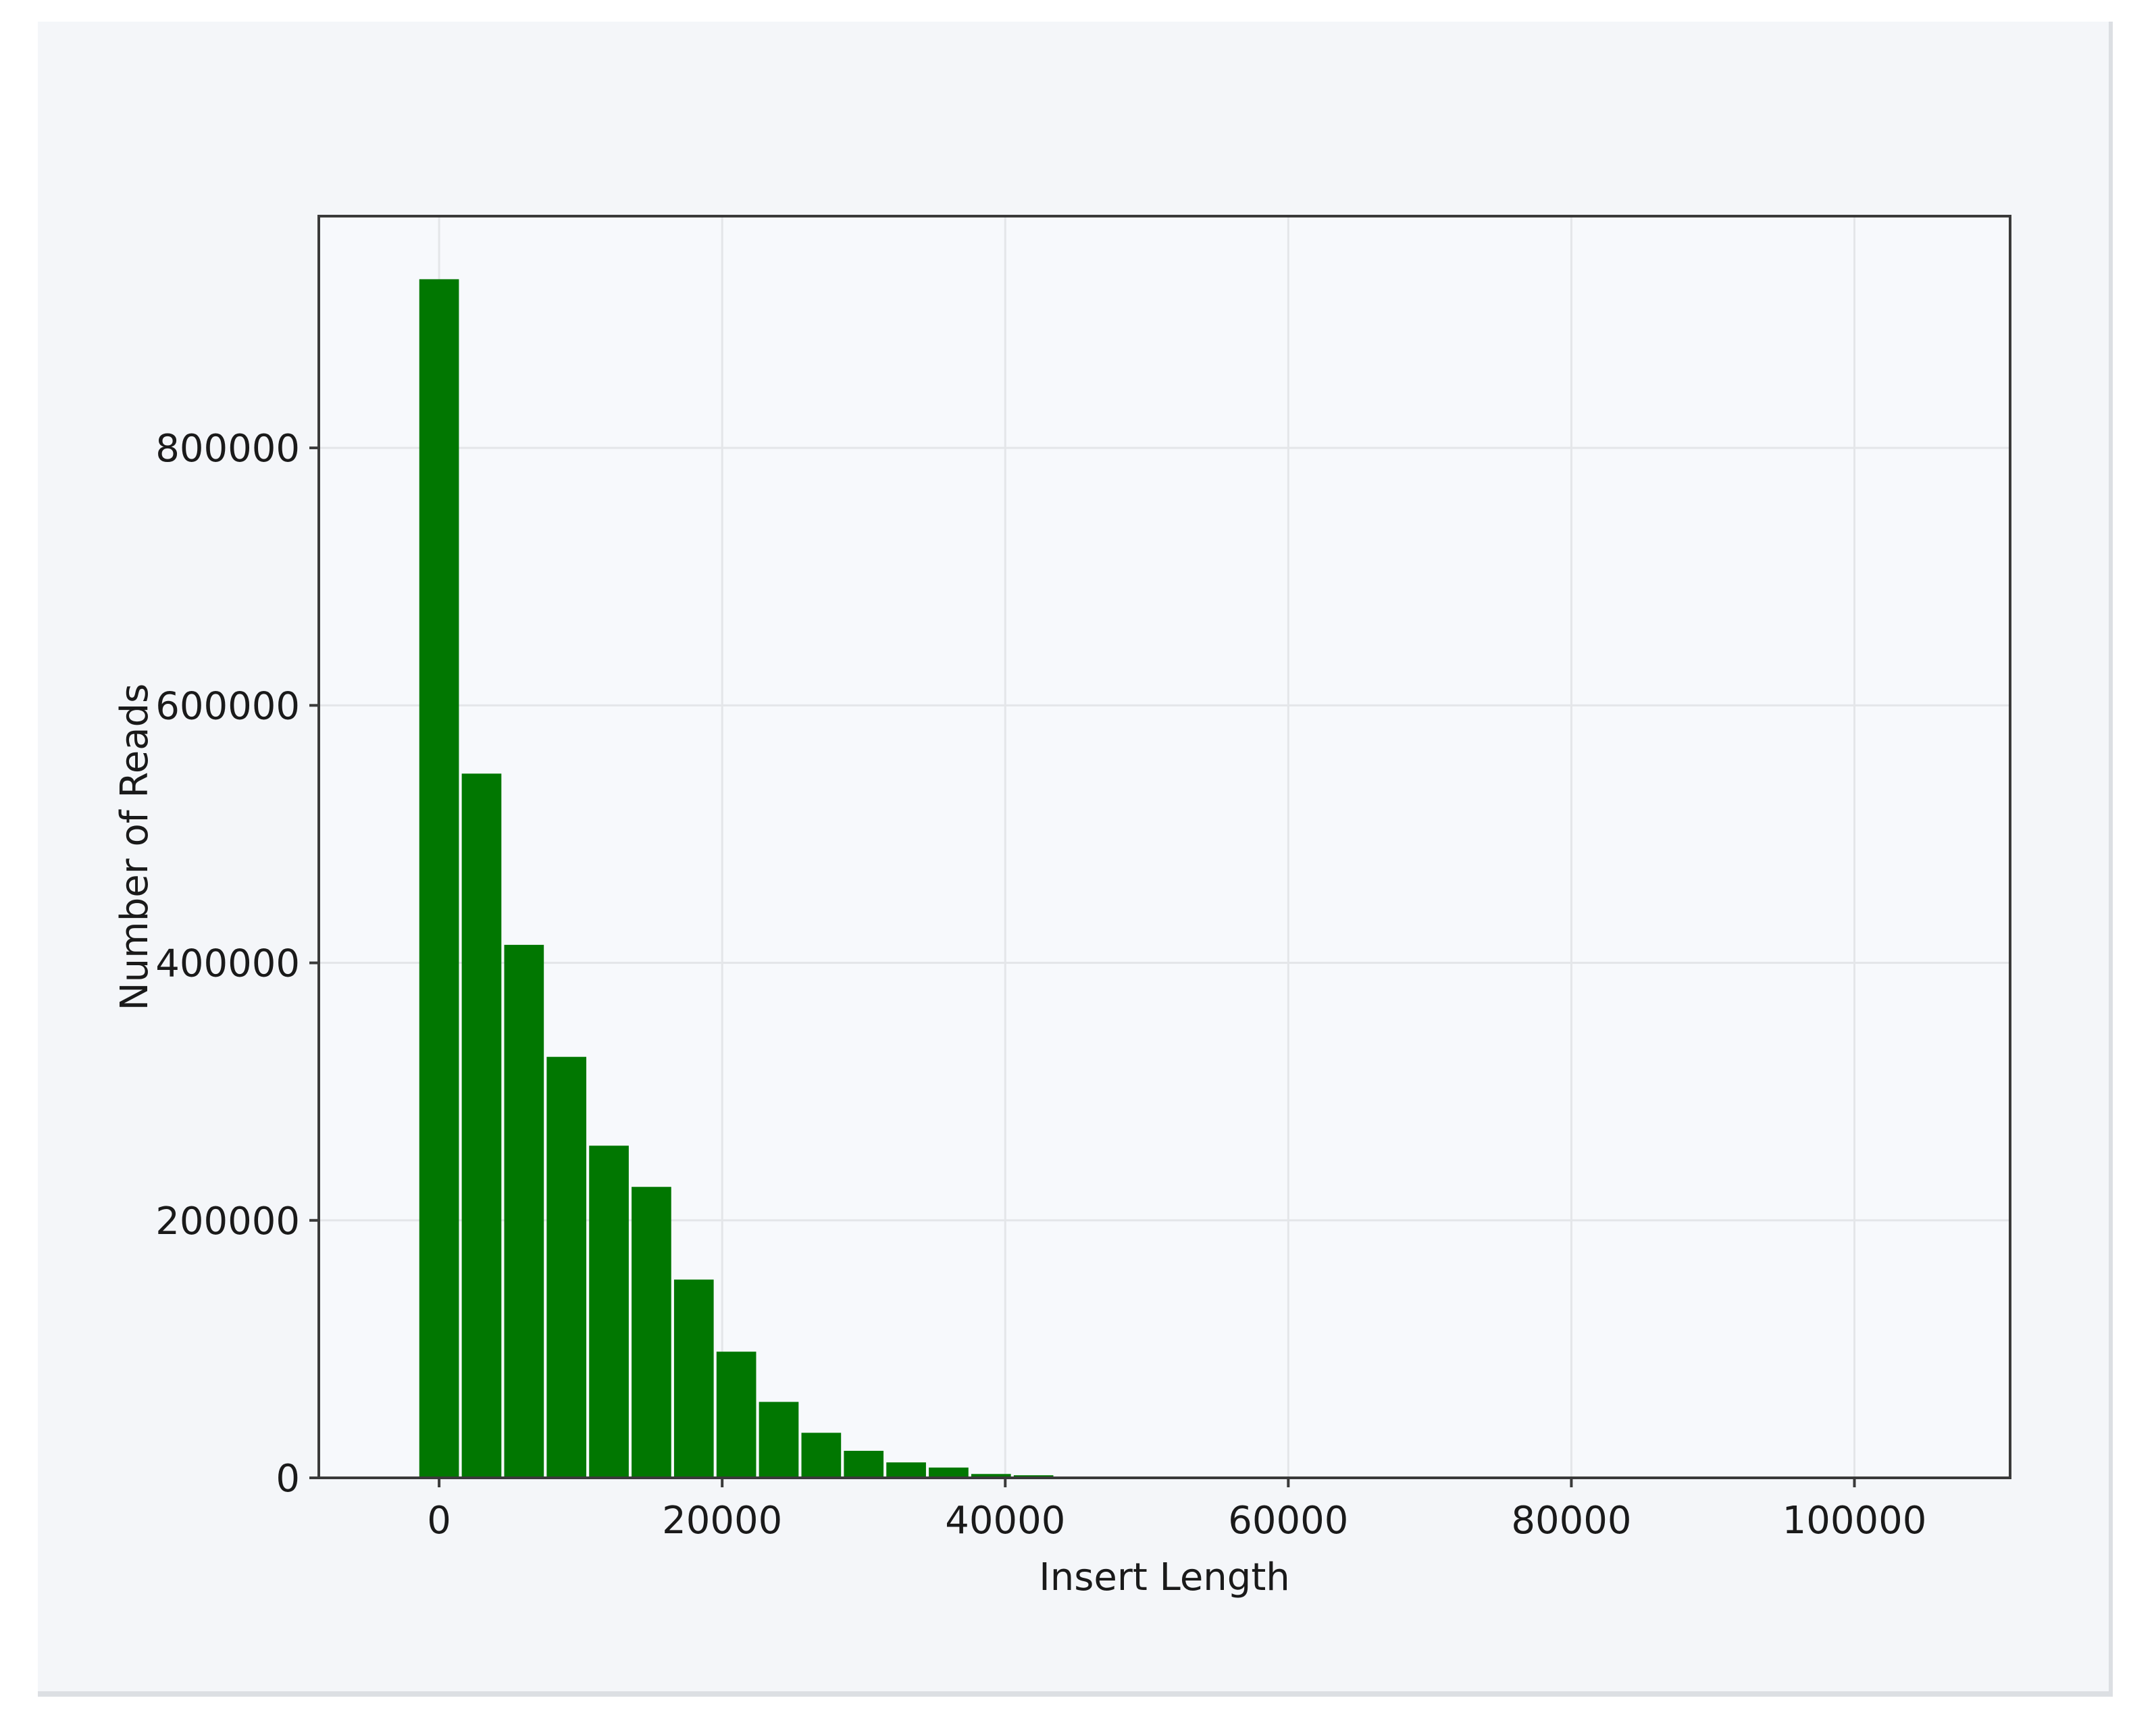 The image size is (2156, 1721). I want to click on x-tick-label: 80000, so click(1571, 1521).